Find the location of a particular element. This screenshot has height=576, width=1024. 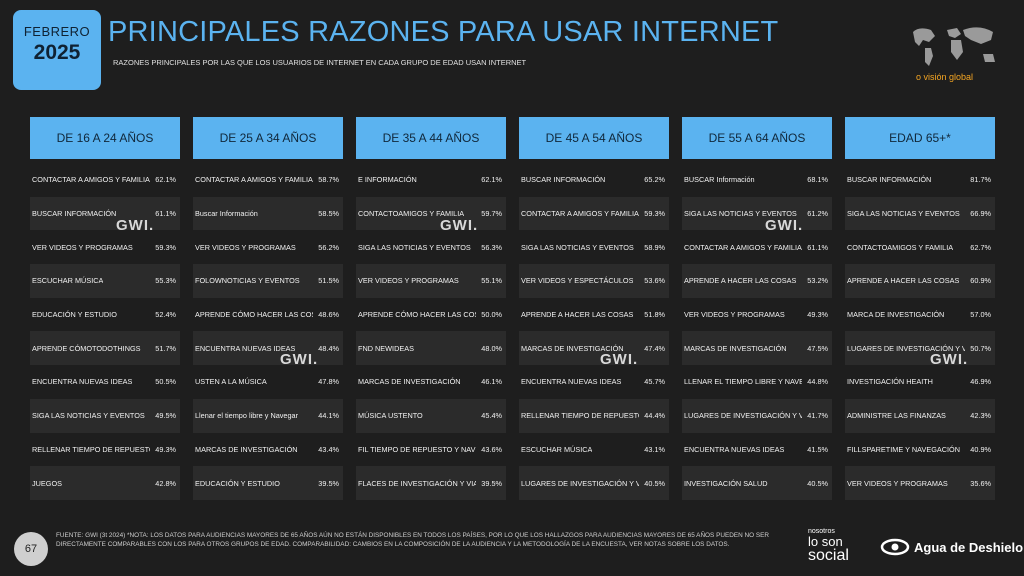

table-row: CONTACTAR A AMIGOS Y FAMILIARES 58.7% is located at coordinates (268, 180).